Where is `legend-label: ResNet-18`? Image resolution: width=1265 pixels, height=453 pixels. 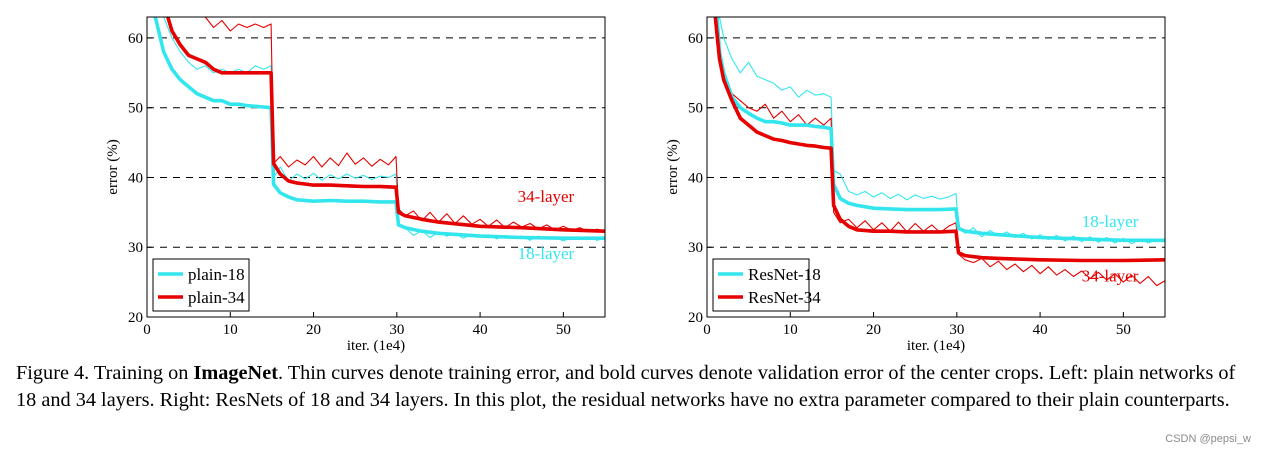 legend-label: ResNet-18 is located at coordinates (784, 274).